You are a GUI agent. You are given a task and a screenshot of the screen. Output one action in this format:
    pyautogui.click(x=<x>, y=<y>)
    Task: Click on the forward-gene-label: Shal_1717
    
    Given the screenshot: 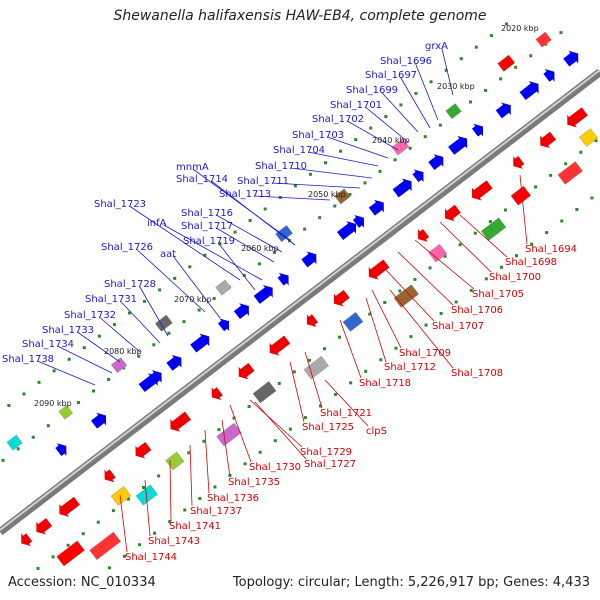 What is the action you would take?
    pyautogui.click(x=207, y=226)
    